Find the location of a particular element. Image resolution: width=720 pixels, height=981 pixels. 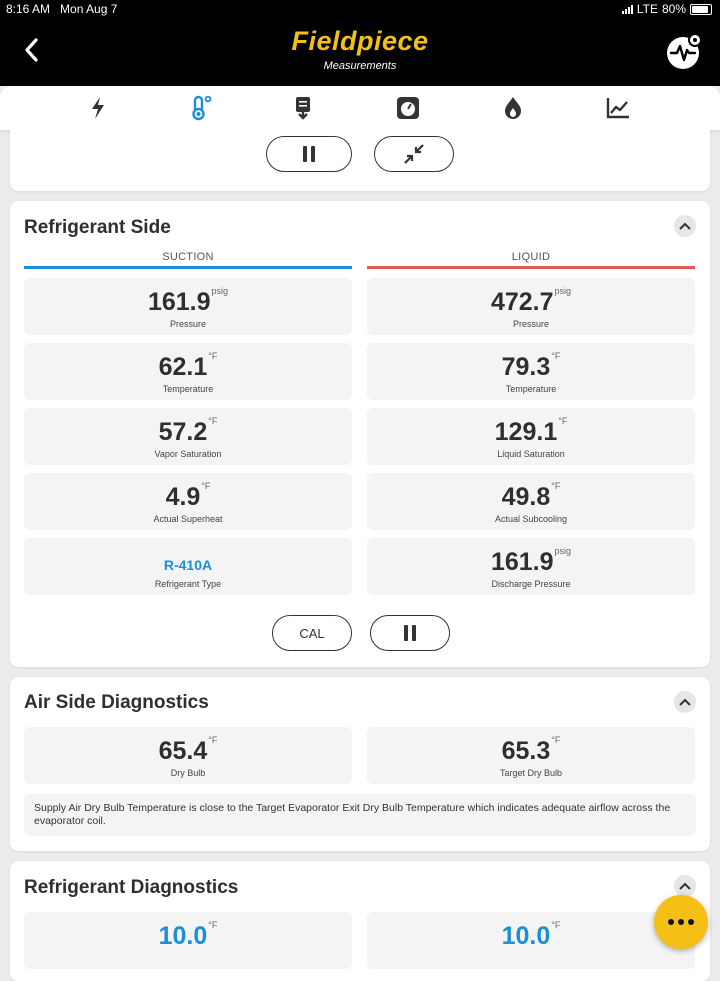

value: 10.0 is located at coordinates (183, 936).